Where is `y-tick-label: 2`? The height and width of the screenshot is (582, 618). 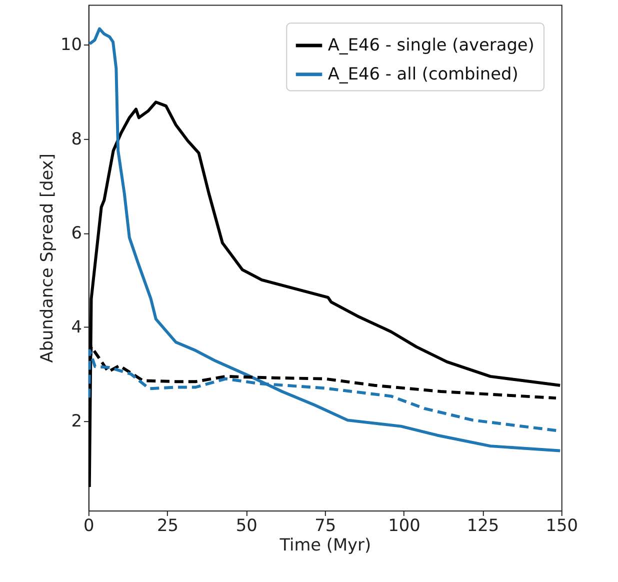
y-tick-label: 2 is located at coordinates (76, 420).